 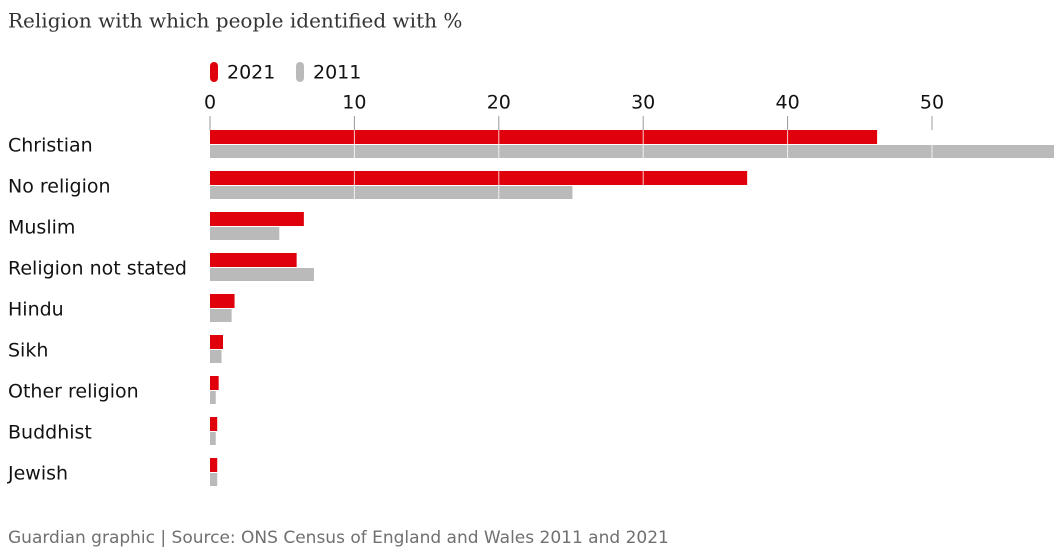 I want to click on x-tick-label: 10, so click(x=354, y=103).